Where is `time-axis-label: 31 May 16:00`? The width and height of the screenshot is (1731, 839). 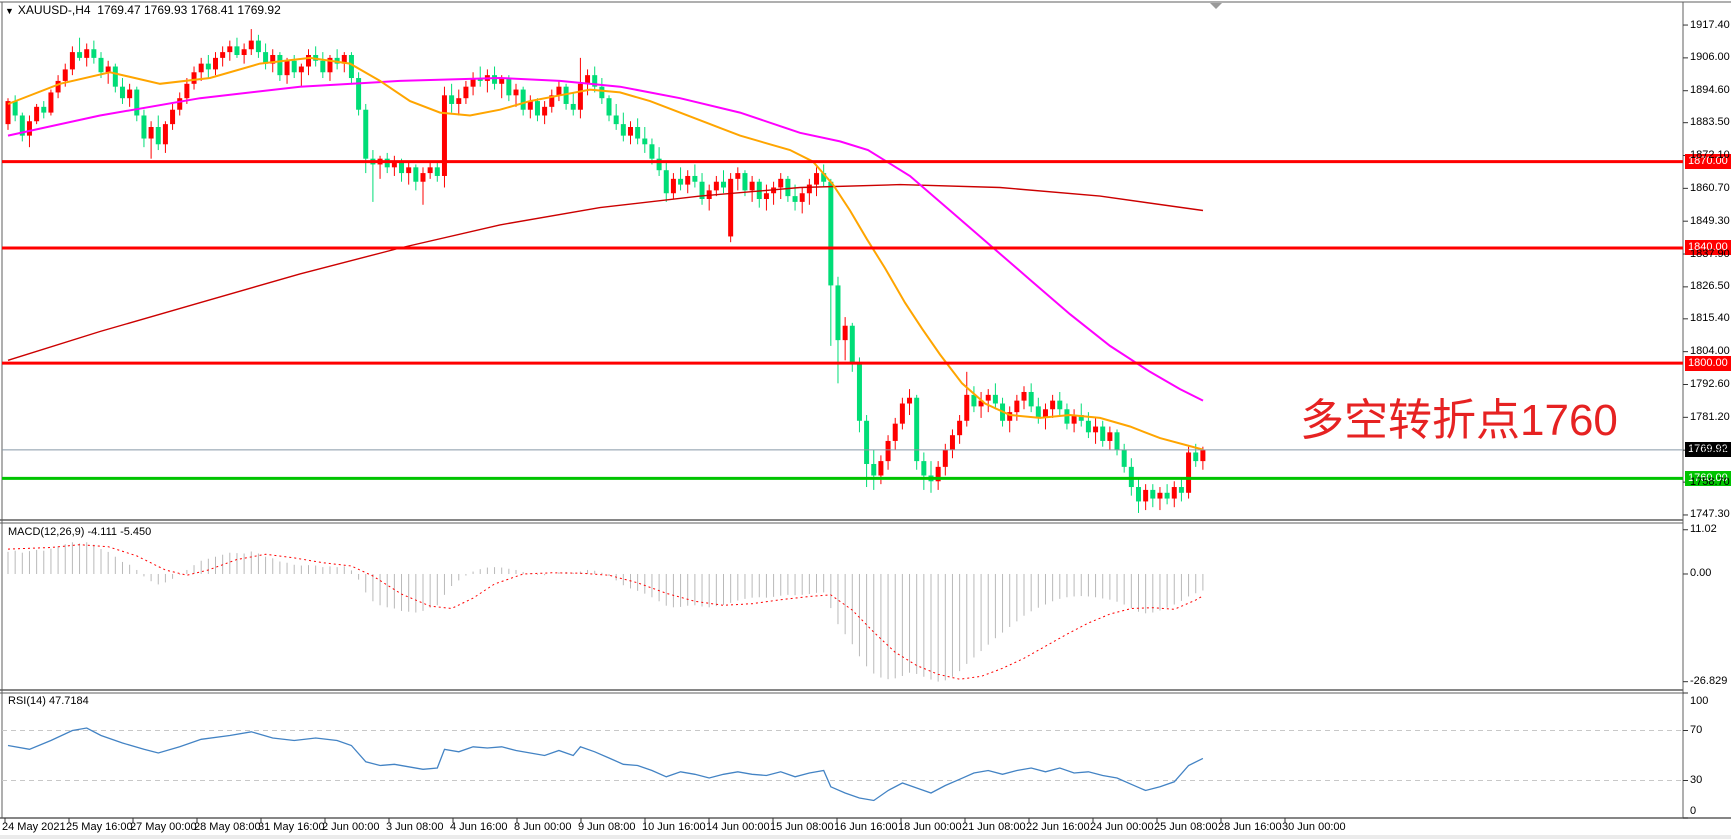 time-axis-label: 31 May 16:00 is located at coordinates (291, 827).